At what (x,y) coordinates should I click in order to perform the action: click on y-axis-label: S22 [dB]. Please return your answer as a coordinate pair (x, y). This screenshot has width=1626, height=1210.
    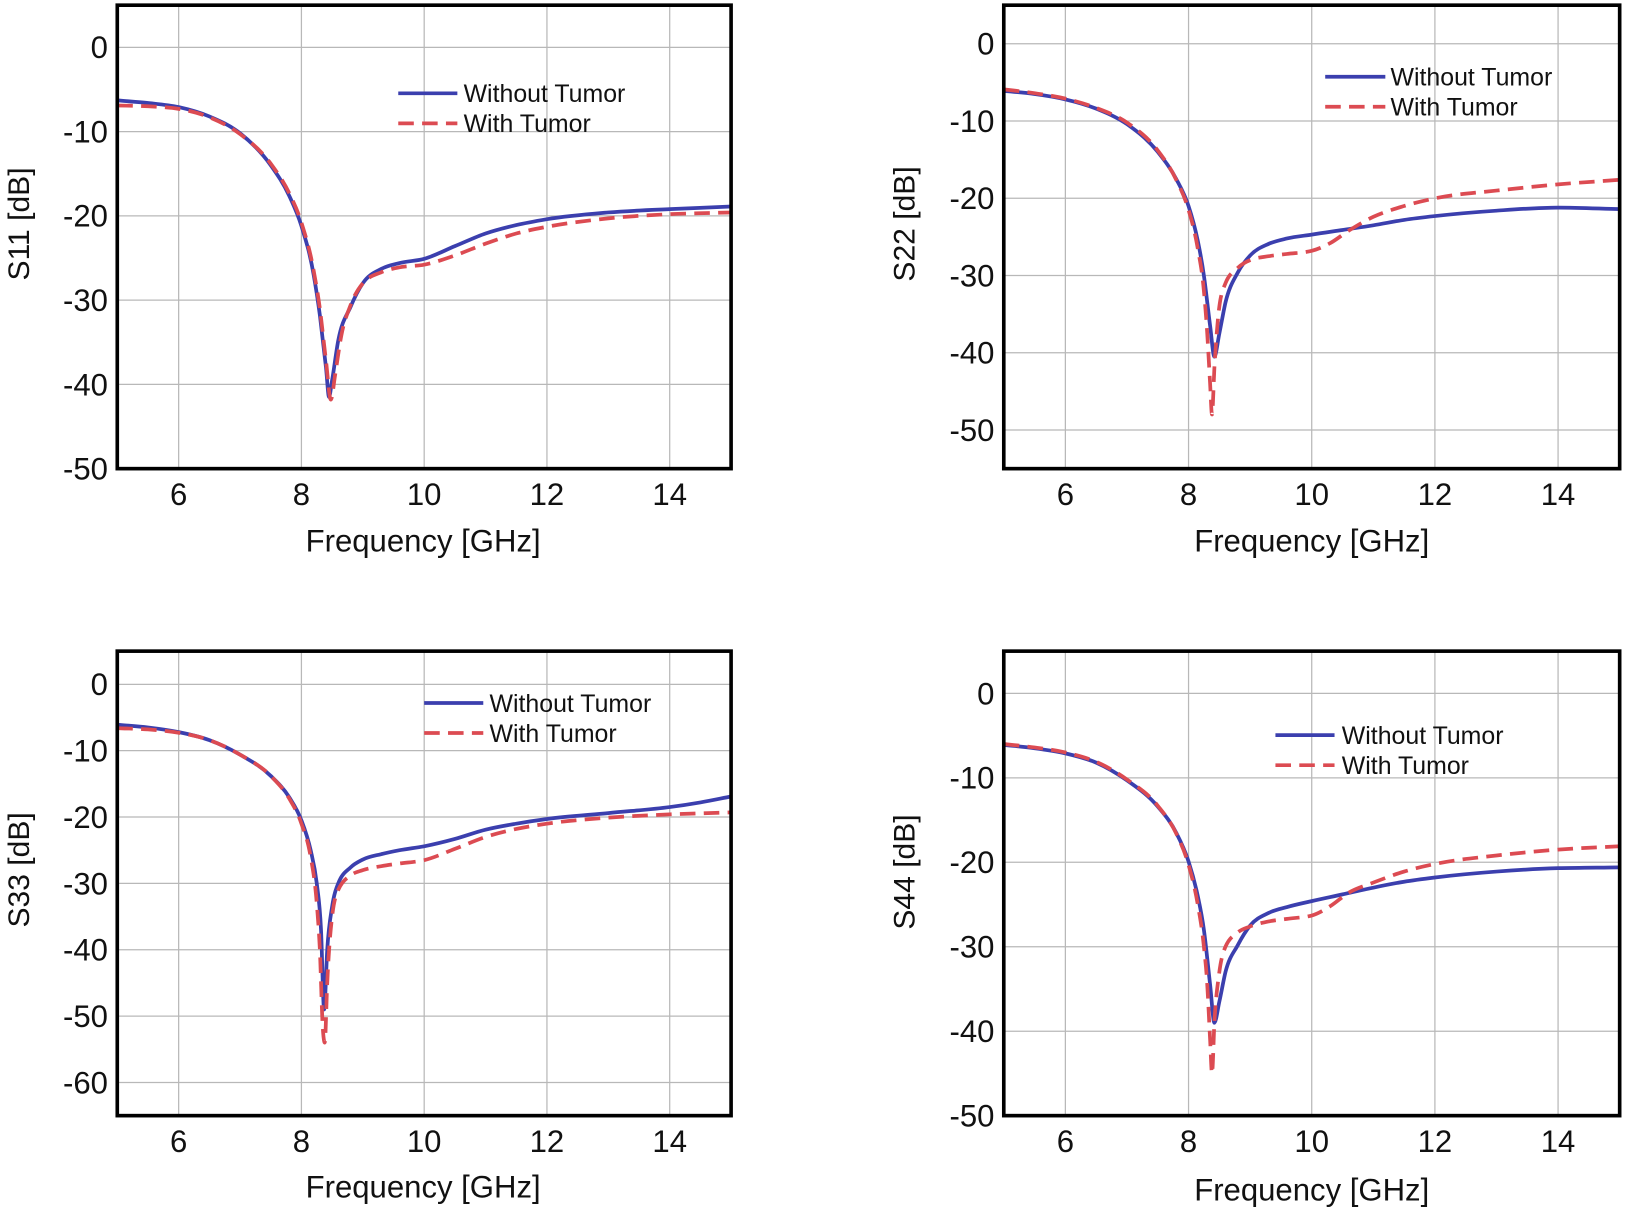
    Looking at the image, I should click on (905, 223).